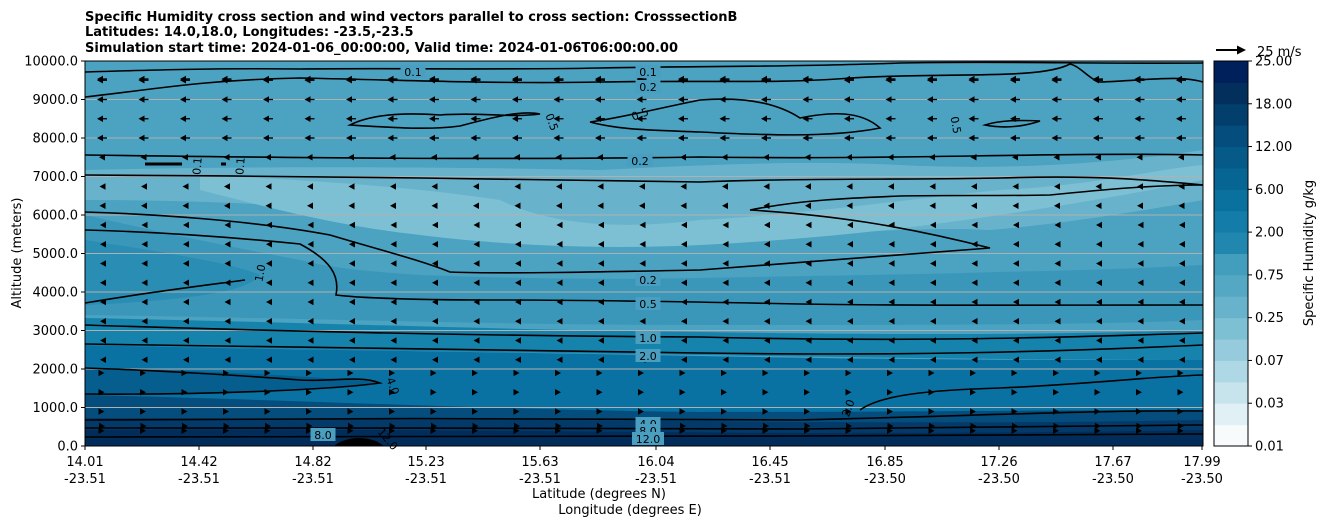  What do you see at coordinates (435, 225) in the screenshot?
I see `vector-weak-6000-8-head` at bounding box center [435, 225].